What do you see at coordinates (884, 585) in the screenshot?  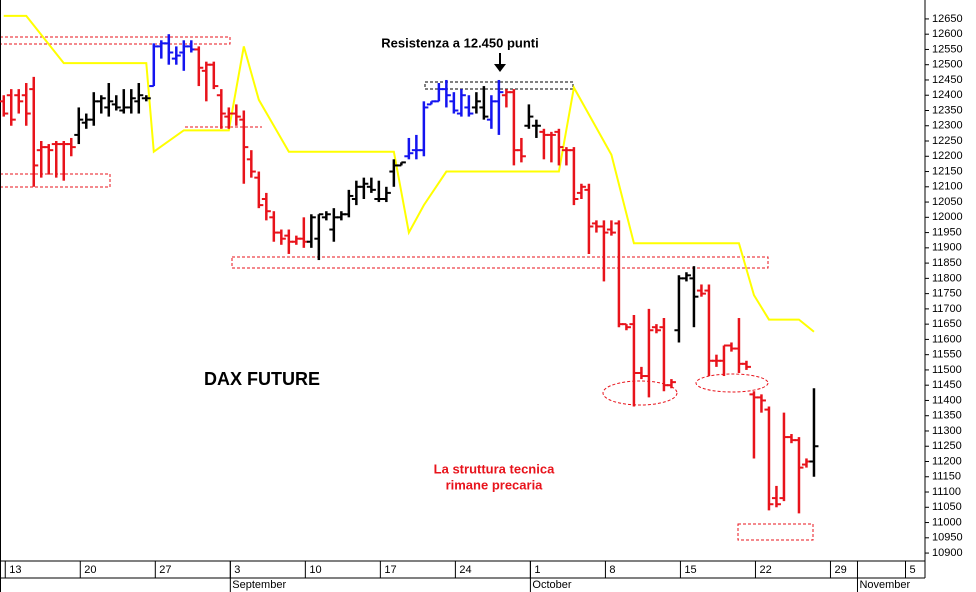 I see `month-label: November` at bounding box center [884, 585].